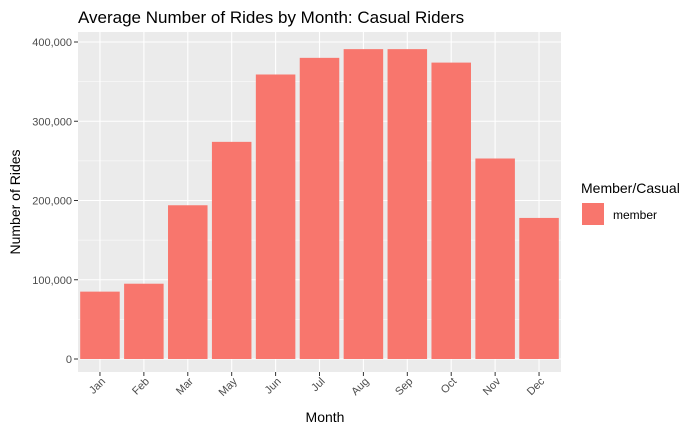  Describe the element at coordinates (52, 122) in the screenshot. I see `y-tick-label: 300,000` at that location.